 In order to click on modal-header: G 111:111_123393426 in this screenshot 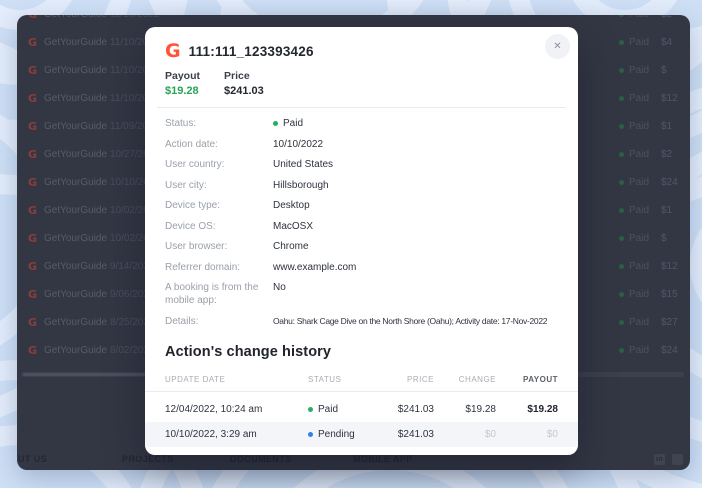, I will do `click(361, 44)`.